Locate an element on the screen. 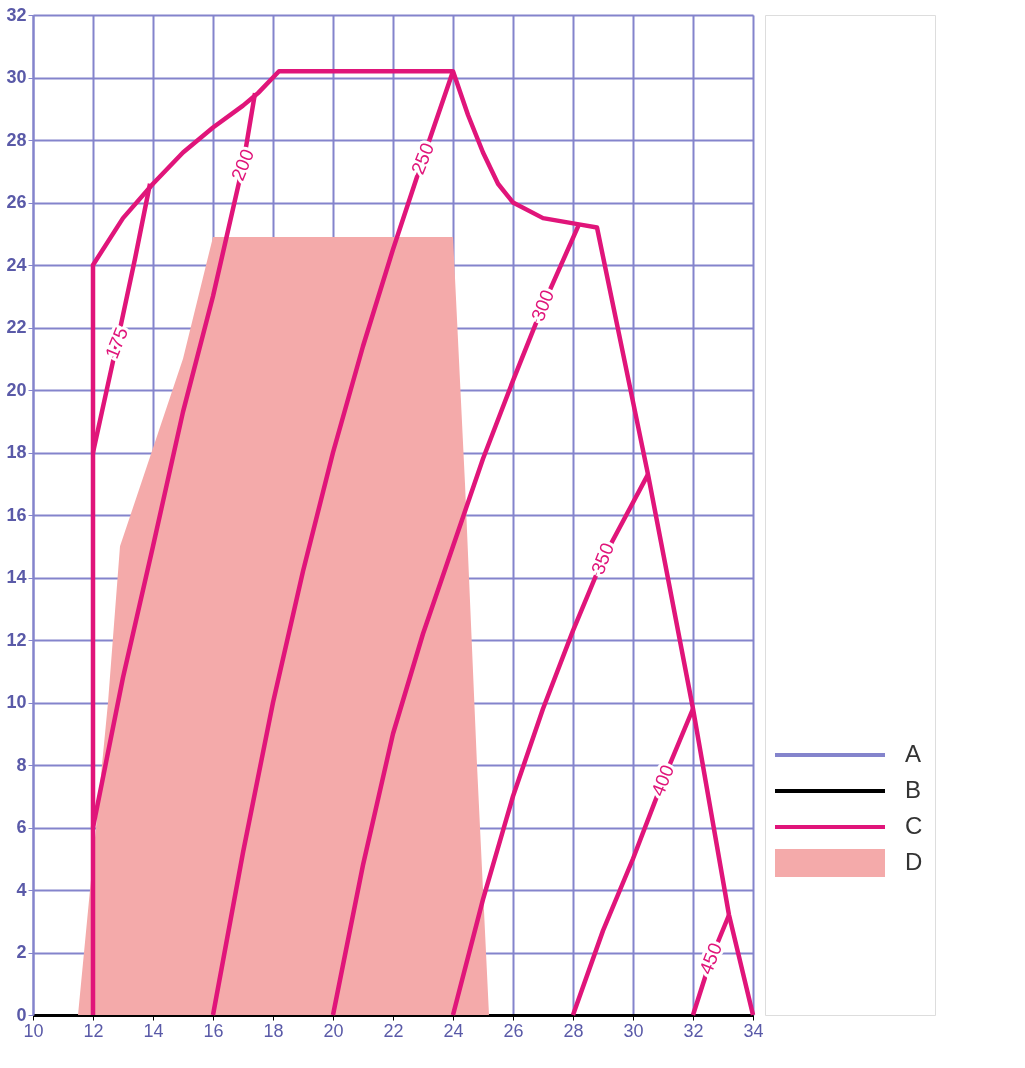 Image resolution: width=1025 pixels, height=1068 pixels. y-tick-label: 12 is located at coordinates (16, 639).